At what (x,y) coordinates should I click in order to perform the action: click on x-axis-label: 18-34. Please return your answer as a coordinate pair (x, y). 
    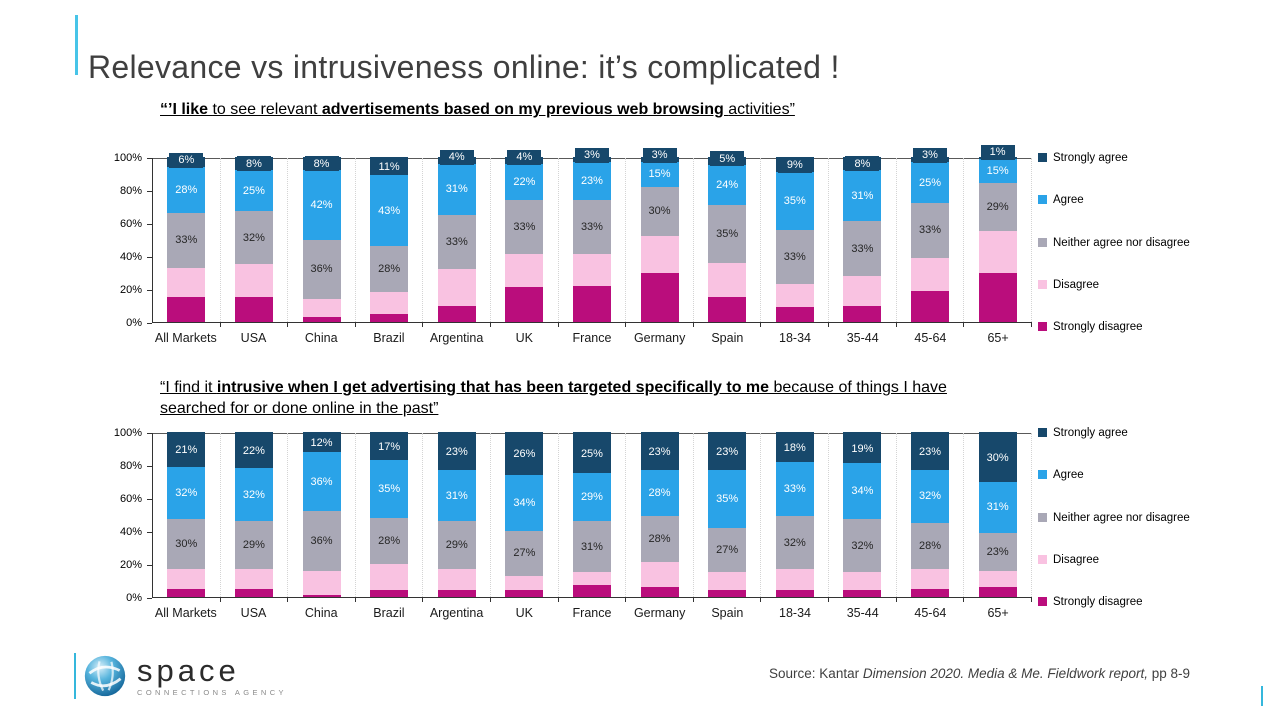
    Looking at the image, I should click on (795, 613).